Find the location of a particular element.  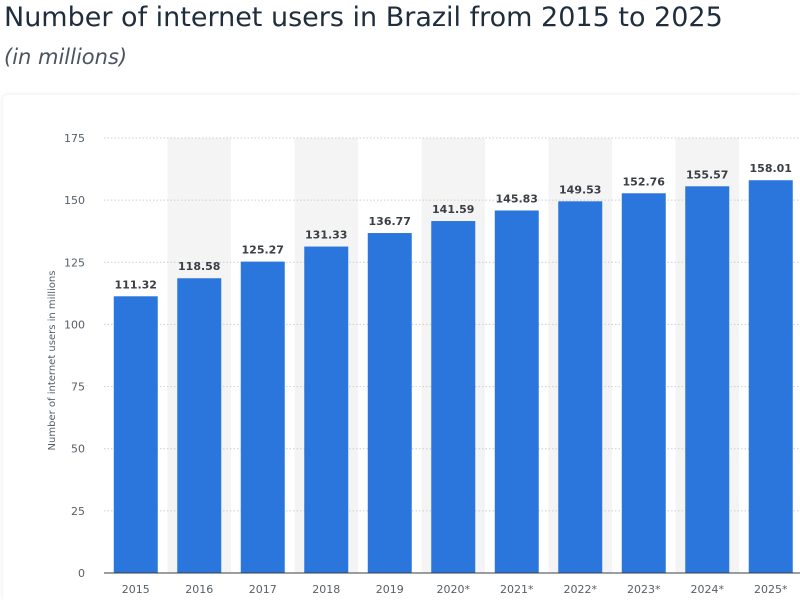

data-label-2021*: 145.83 is located at coordinates (517, 199).